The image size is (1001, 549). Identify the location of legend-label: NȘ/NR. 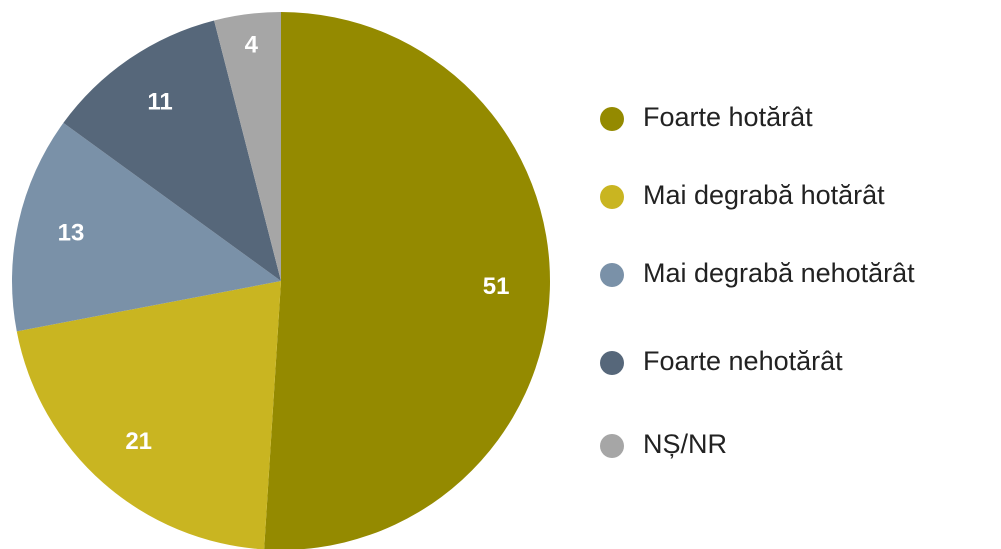
(685, 444).